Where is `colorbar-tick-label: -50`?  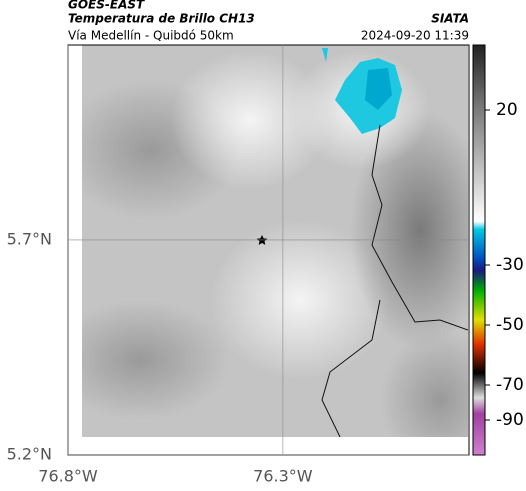
colorbar-tick-label: -50 is located at coordinates (510, 325).